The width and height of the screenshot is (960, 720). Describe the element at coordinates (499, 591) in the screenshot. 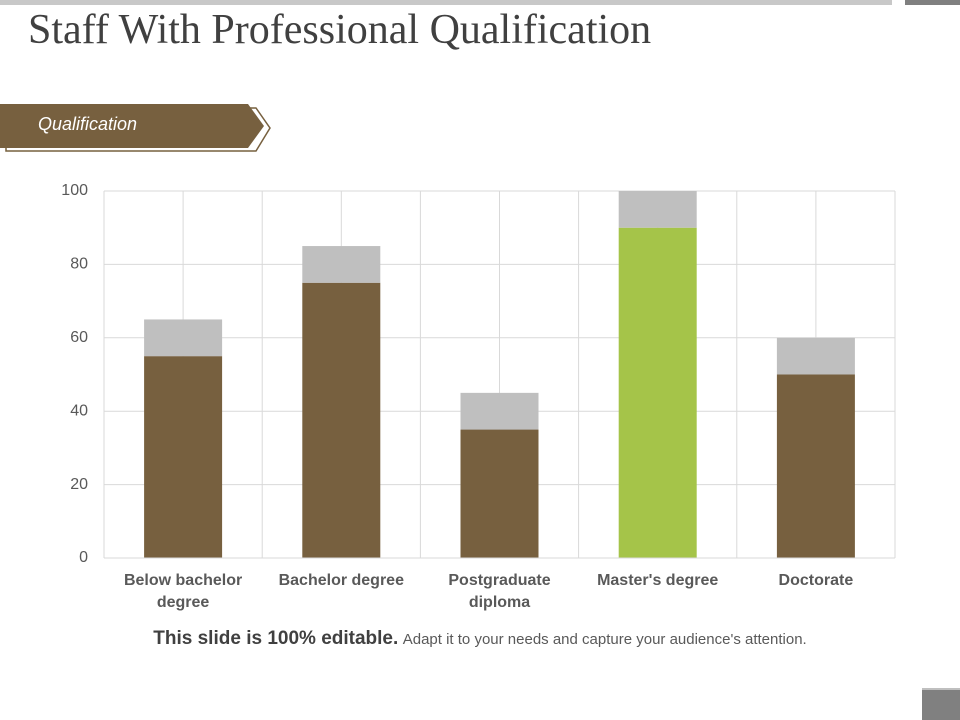

I see `x-tick-label: Postgraduate diploma` at that location.